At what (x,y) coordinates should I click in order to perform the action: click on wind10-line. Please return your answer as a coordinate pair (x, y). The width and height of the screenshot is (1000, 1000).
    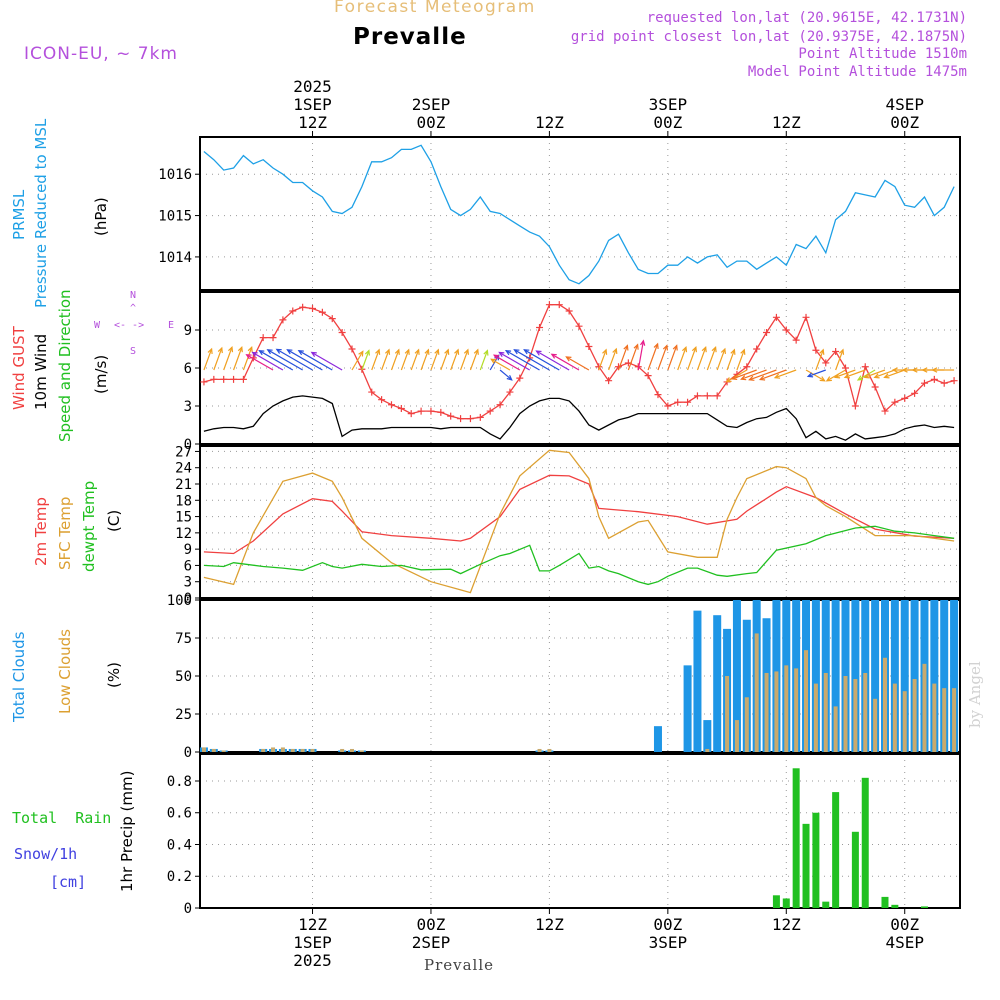
    Looking at the image, I should click on (579, 418).